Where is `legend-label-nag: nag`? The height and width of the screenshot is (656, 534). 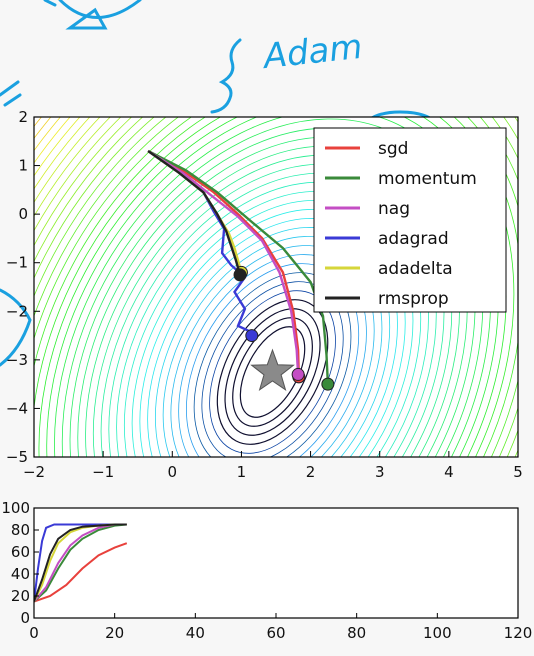
legend-label-nag: nag is located at coordinates (394, 209).